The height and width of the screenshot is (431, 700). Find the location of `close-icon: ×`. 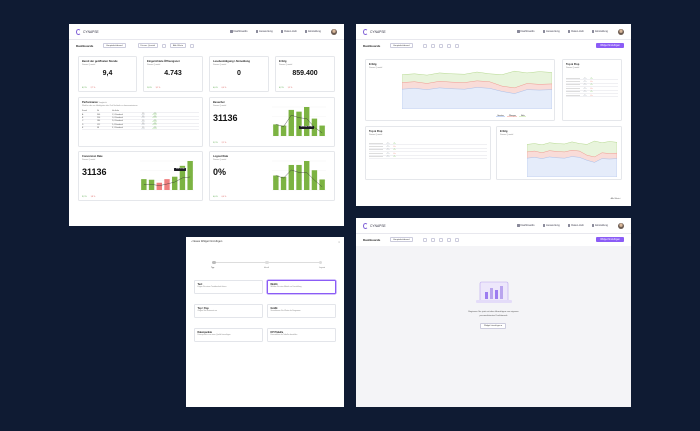

close-icon: × is located at coordinates (339, 242).